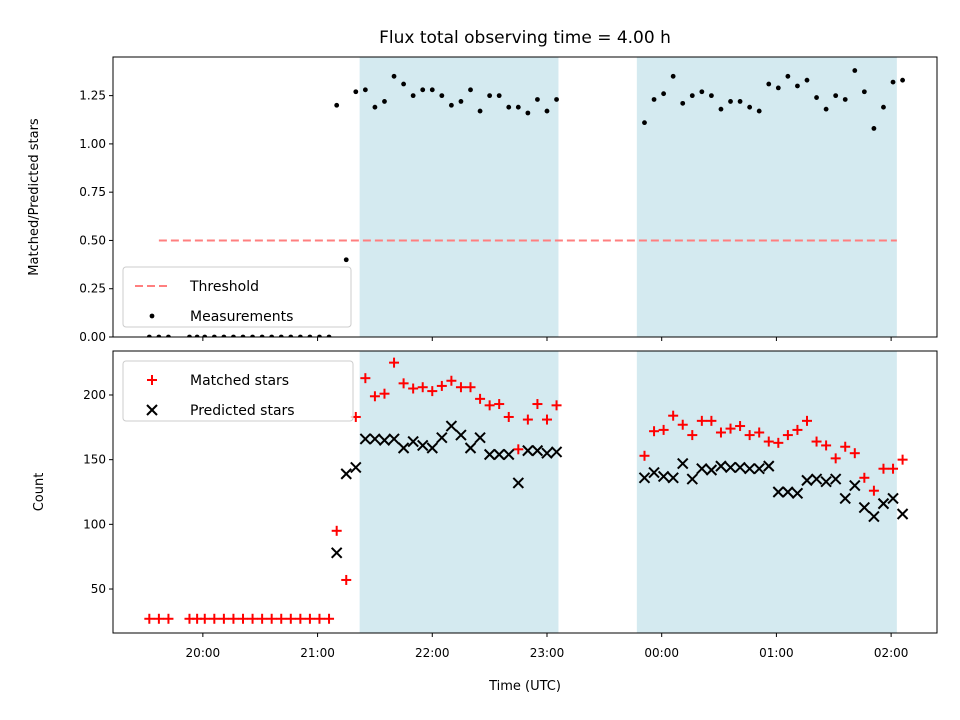  Describe the element at coordinates (92, 192) in the screenshot. I see `y-tick-label: 0.75` at that location.